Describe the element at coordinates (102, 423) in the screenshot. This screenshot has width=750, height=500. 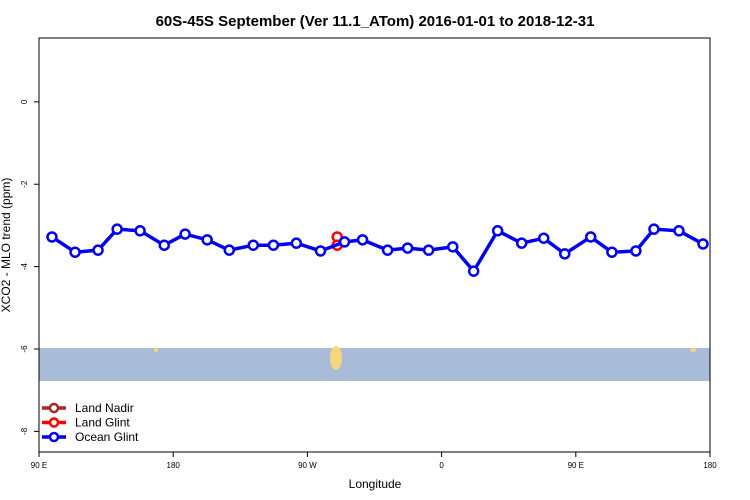
I see `legend-label: Land Glint` at that location.